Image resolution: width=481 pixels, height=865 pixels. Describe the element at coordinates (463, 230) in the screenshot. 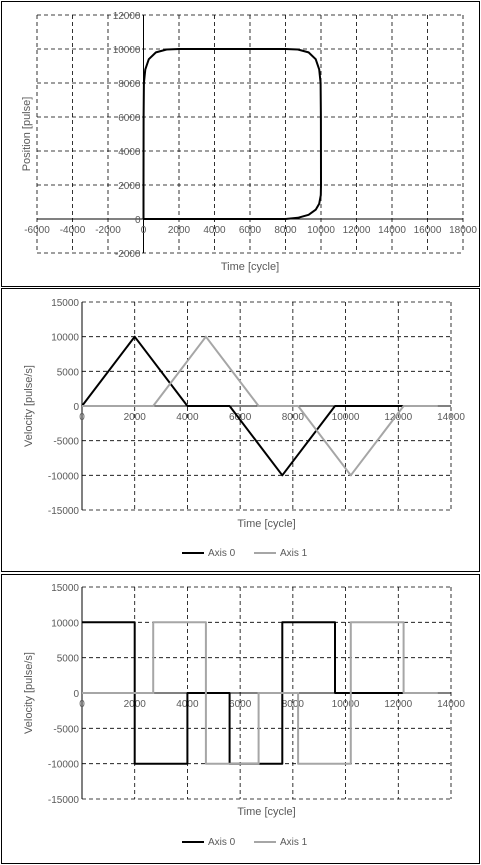

I see `x-tick-label: 18000` at that location.